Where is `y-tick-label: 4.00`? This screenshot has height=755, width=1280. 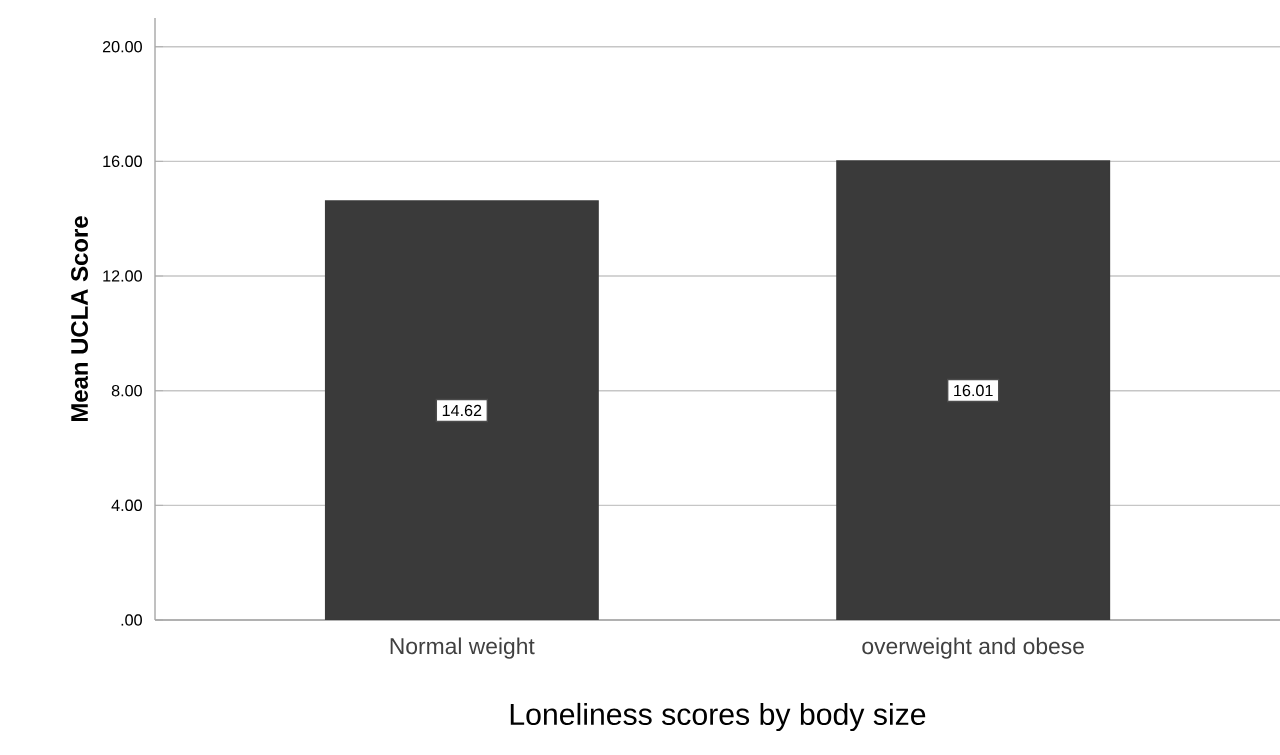
y-tick-label: 4.00 is located at coordinates (126, 505).